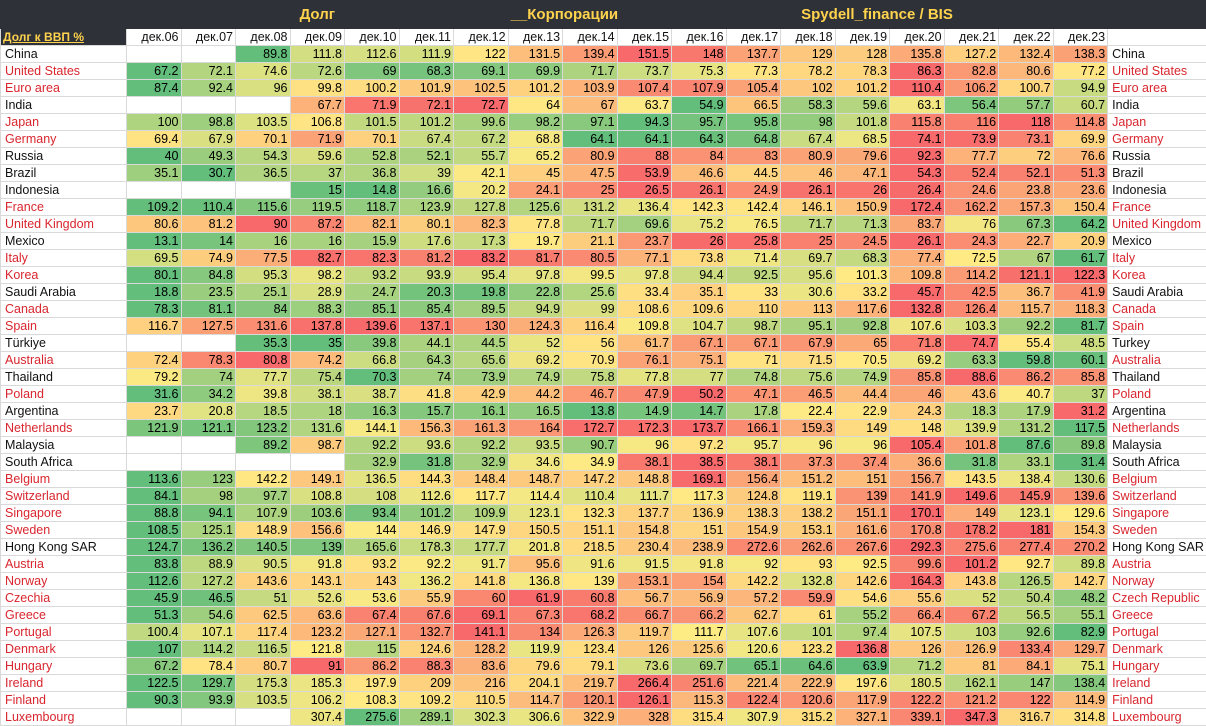 The image size is (1206, 726). What do you see at coordinates (372, 717) in the screenshot?
I see `value-cell: 275.6` at bounding box center [372, 717].